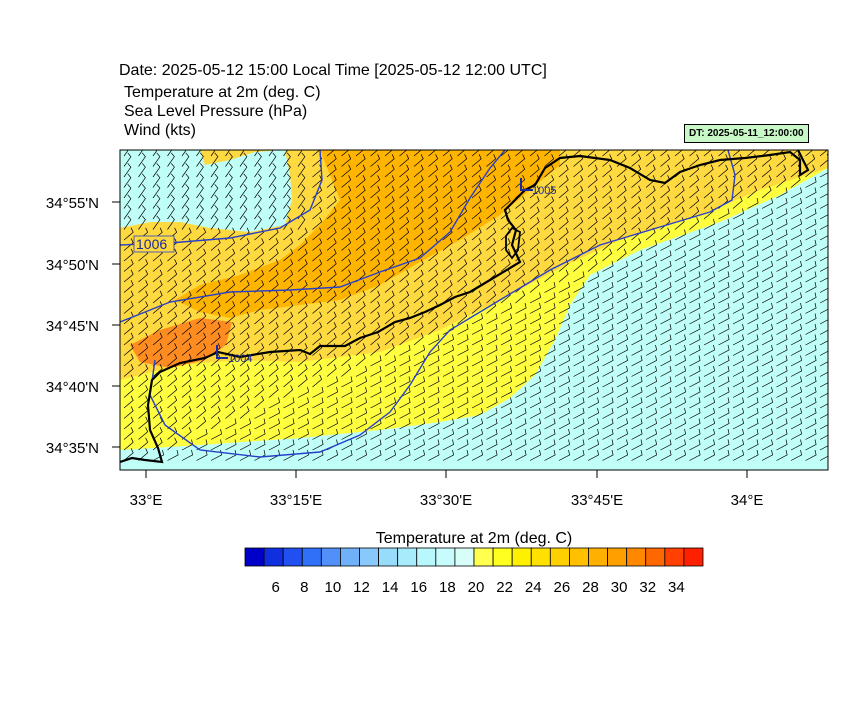 This screenshot has height=720, width=864. What do you see at coordinates (562, 587) in the screenshot?
I see `colorbar-tick-label: 26` at bounding box center [562, 587].